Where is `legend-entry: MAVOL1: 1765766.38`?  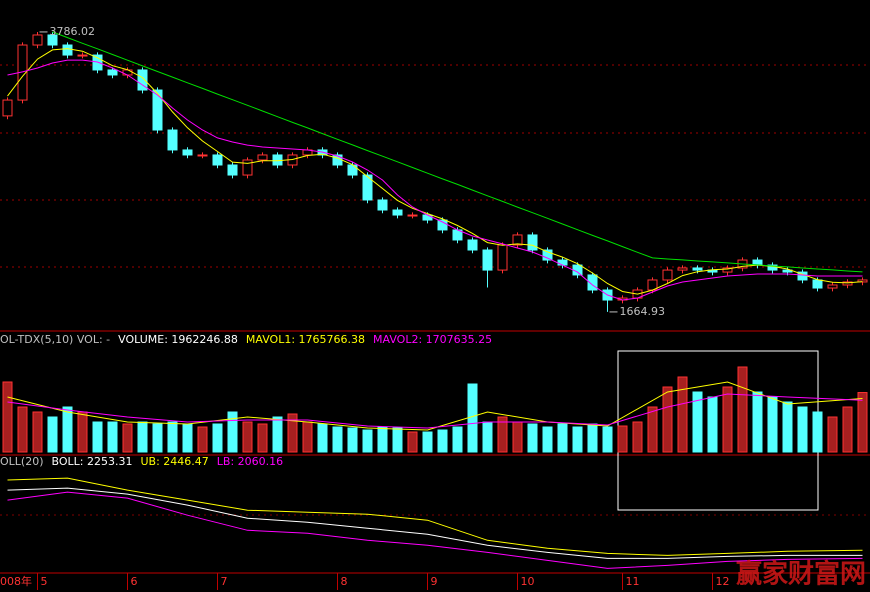
legend-entry: MAVOL1: 1765766.38 is located at coordinates (305, 339).